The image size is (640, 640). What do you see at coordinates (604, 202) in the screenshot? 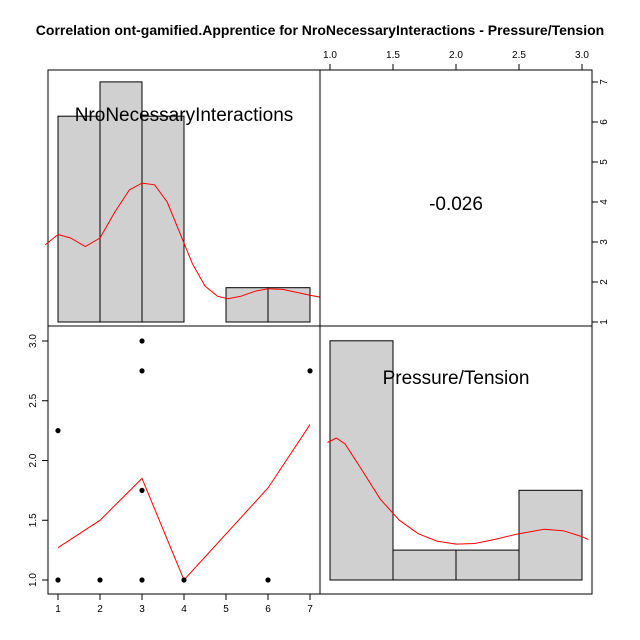
I see `tick-label-right: 4` at bounding box center [604, 202].